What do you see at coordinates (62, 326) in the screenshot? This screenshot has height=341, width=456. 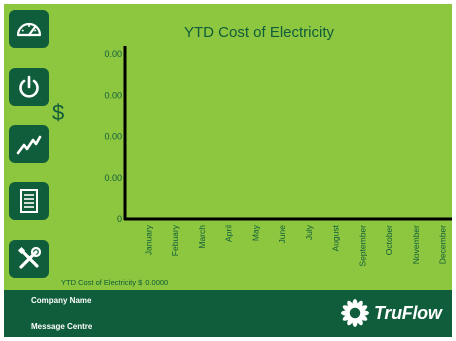 I see `message-centre: Message Centre` at bounding box center [62, 326].